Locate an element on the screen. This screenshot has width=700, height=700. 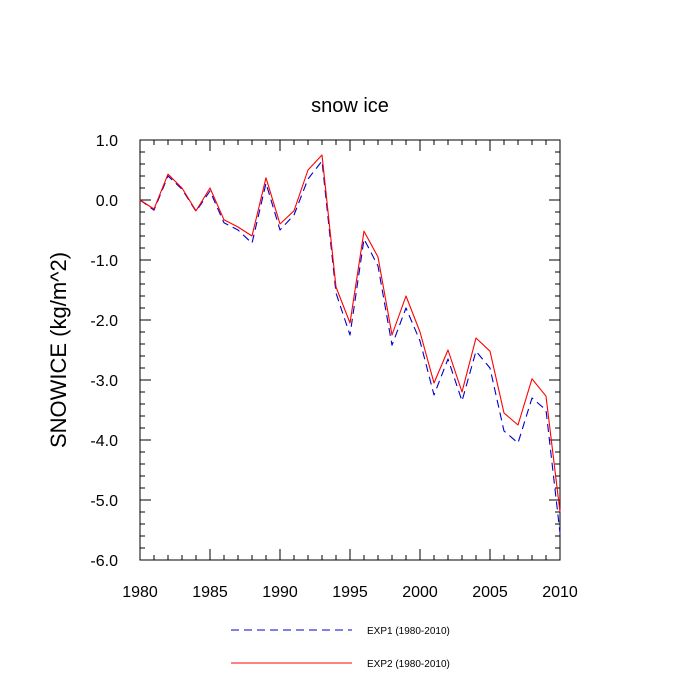
legend: EXP1 (1980-2010) EXP2 (1980-2010) is located at coordinates (340, 648).